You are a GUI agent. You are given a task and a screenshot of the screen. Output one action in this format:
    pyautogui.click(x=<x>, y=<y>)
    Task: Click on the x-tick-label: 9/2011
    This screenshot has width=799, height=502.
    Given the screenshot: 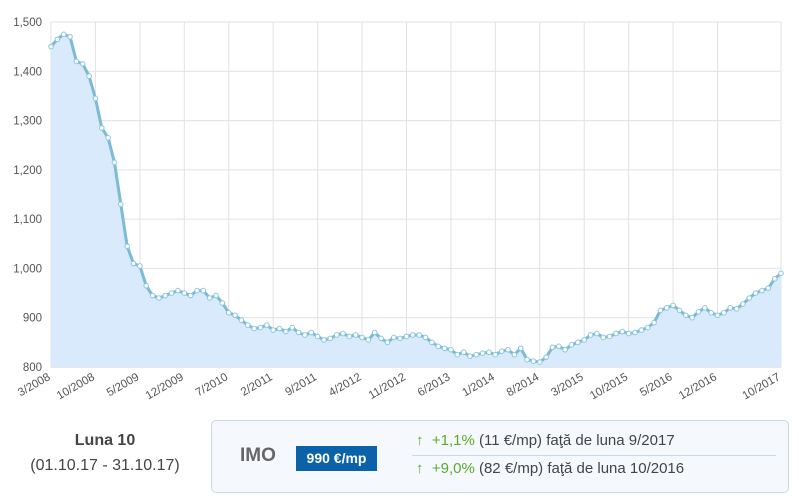 What is the action you would take?
    pyautogui.click(x=301, y=385)
    